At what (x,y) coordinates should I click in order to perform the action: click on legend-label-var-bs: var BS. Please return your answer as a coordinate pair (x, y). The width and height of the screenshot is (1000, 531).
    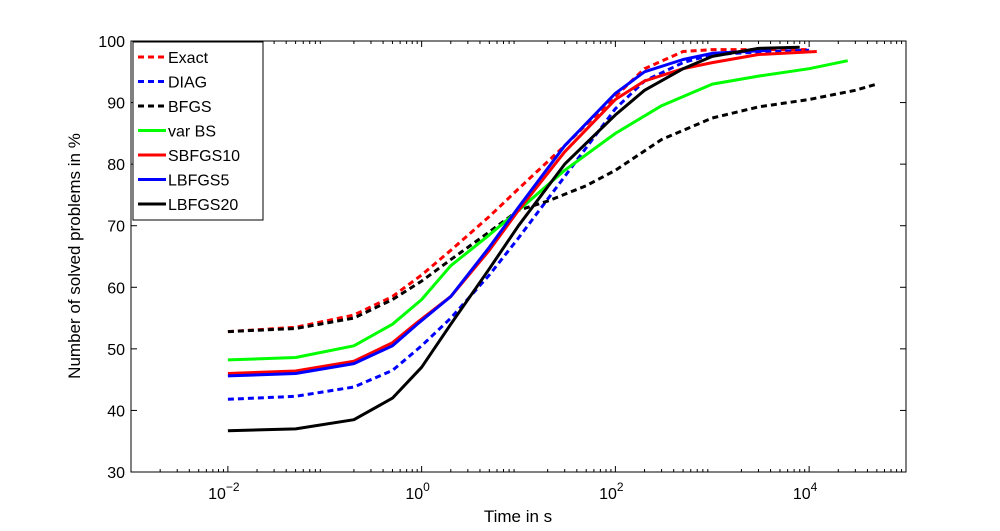
    Looking at the image, I should click on (192, 132).